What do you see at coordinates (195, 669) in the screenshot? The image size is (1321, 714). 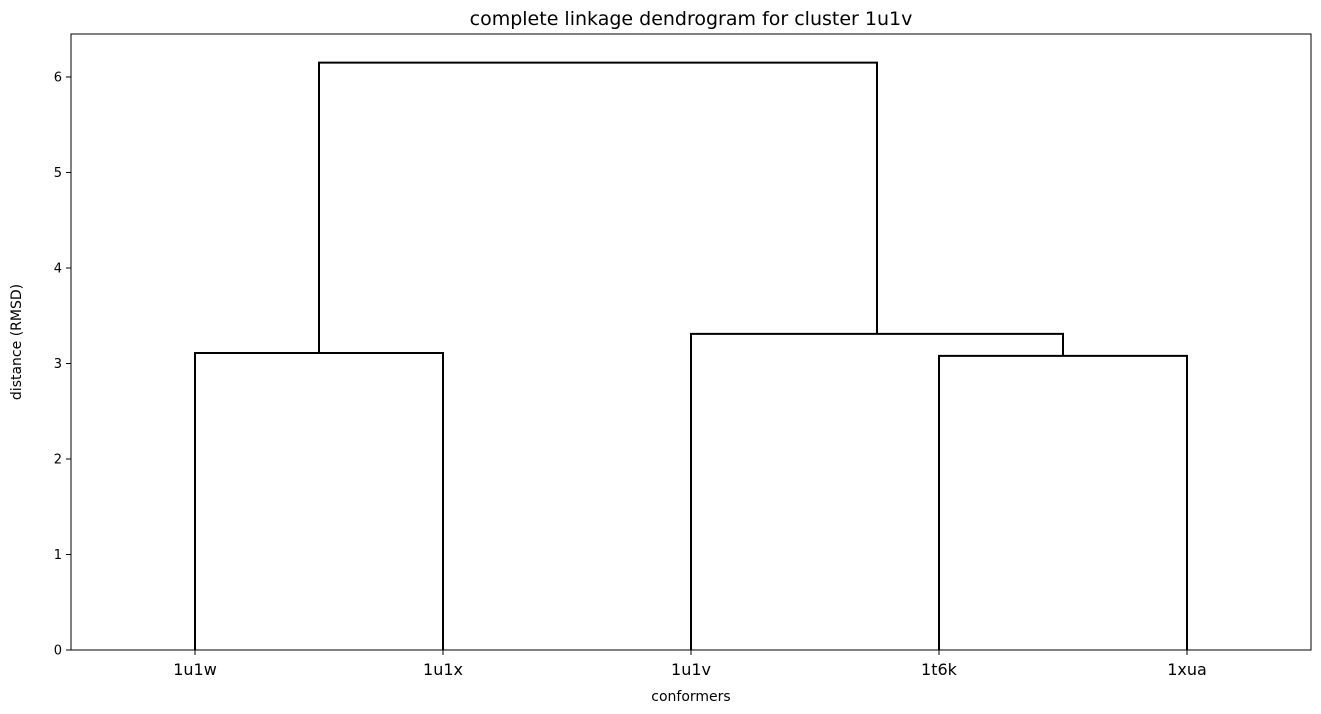 I see `leaf-label: 1u1w` at bounding box center [195, 669].